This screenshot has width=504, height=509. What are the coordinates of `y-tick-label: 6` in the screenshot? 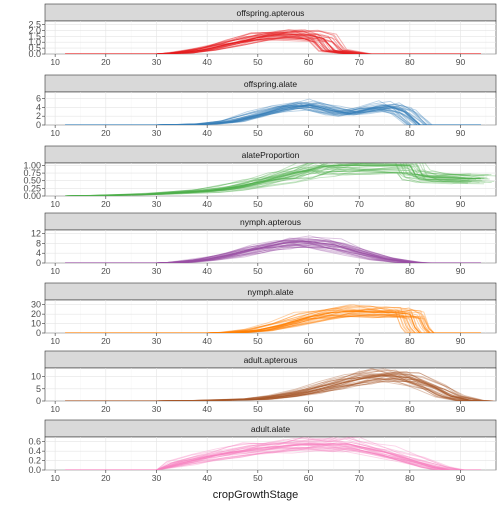 It's located at (38, 99).